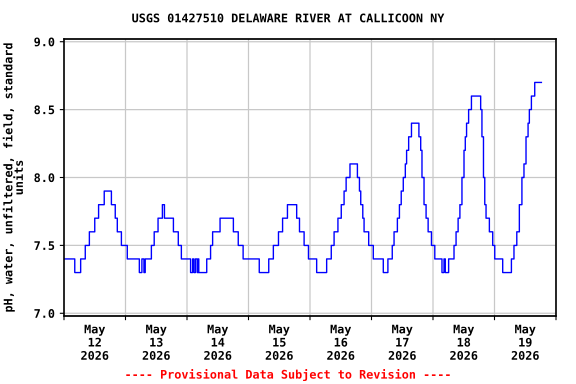 The image size is (576, 384). What do you see at coordinates (402, 342) in the screenshot?
I see `x-tick-label: May 17 2026` at bounding box center [402, 342].